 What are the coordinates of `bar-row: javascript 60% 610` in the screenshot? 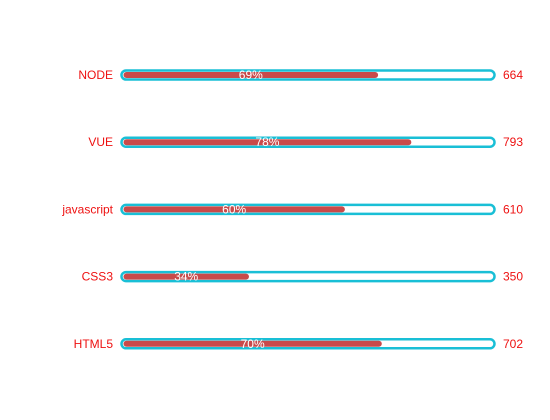 It's located at (292, 209).